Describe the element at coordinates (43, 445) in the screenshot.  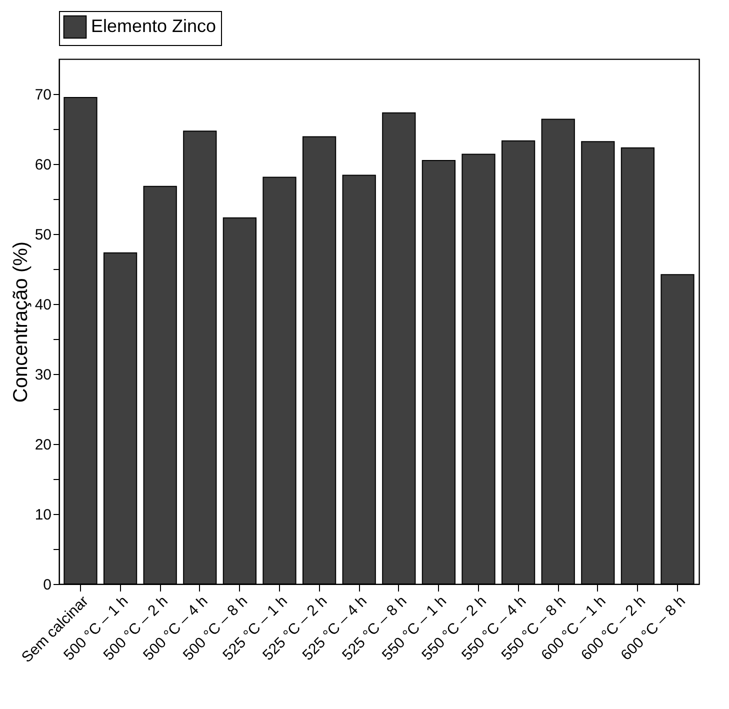
I see `y-tick-label: 20` at that location.